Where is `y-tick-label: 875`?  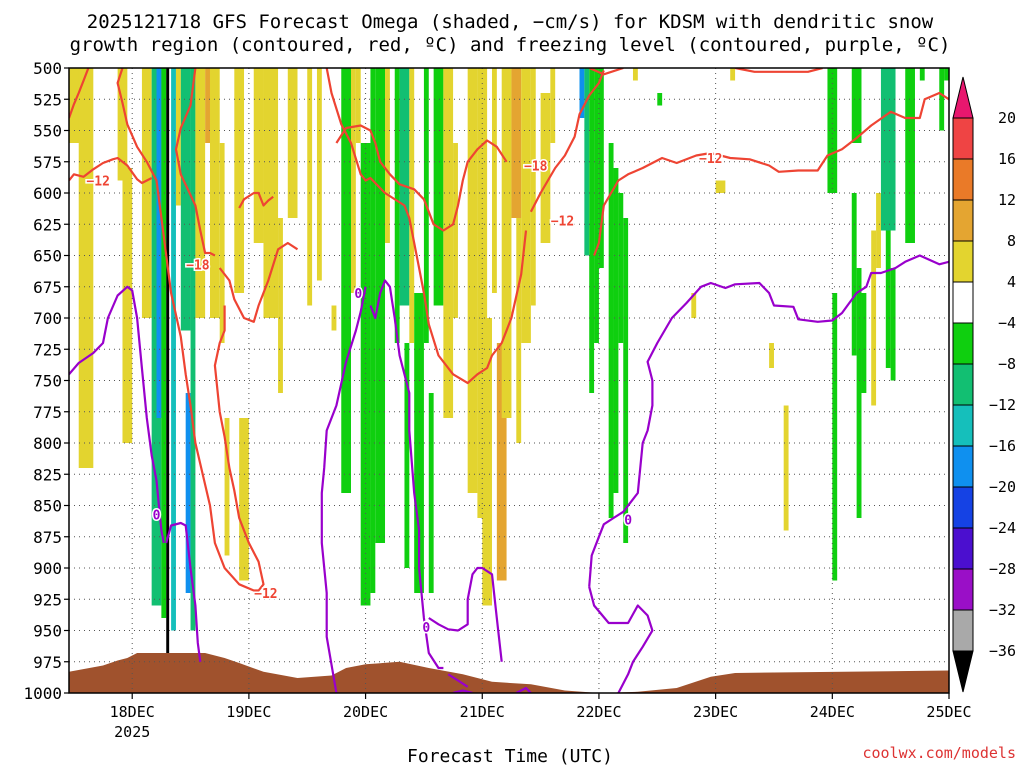
y-tick-label: 875 is located at coordinates (47, 537).